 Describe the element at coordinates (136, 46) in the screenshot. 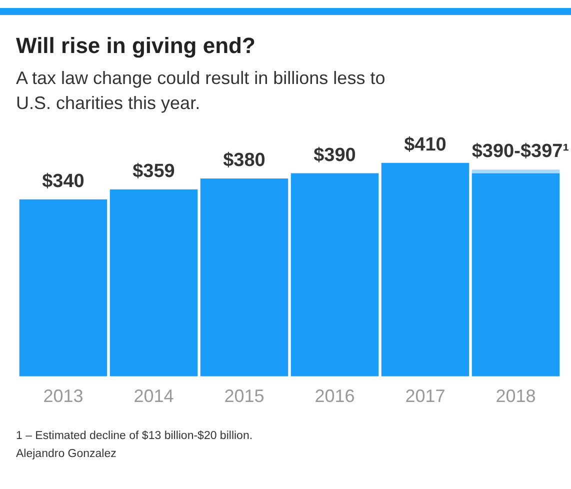

I see `chart-title: Will rise in giving end?` at that location.